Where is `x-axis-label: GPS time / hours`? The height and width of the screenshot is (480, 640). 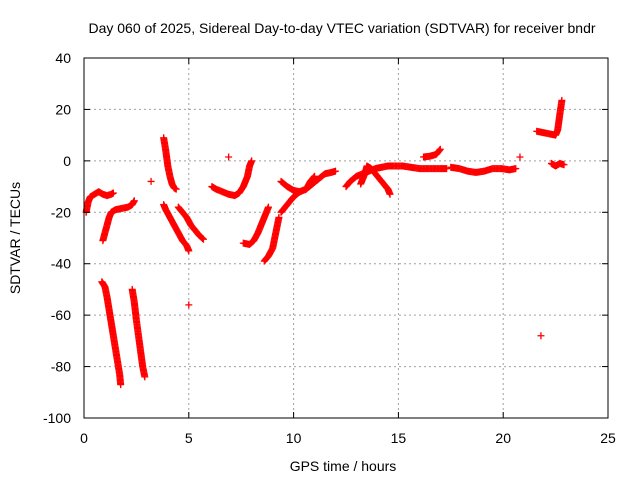
x-axis-label: GPS time / hours is located at coordinates (343, 466).